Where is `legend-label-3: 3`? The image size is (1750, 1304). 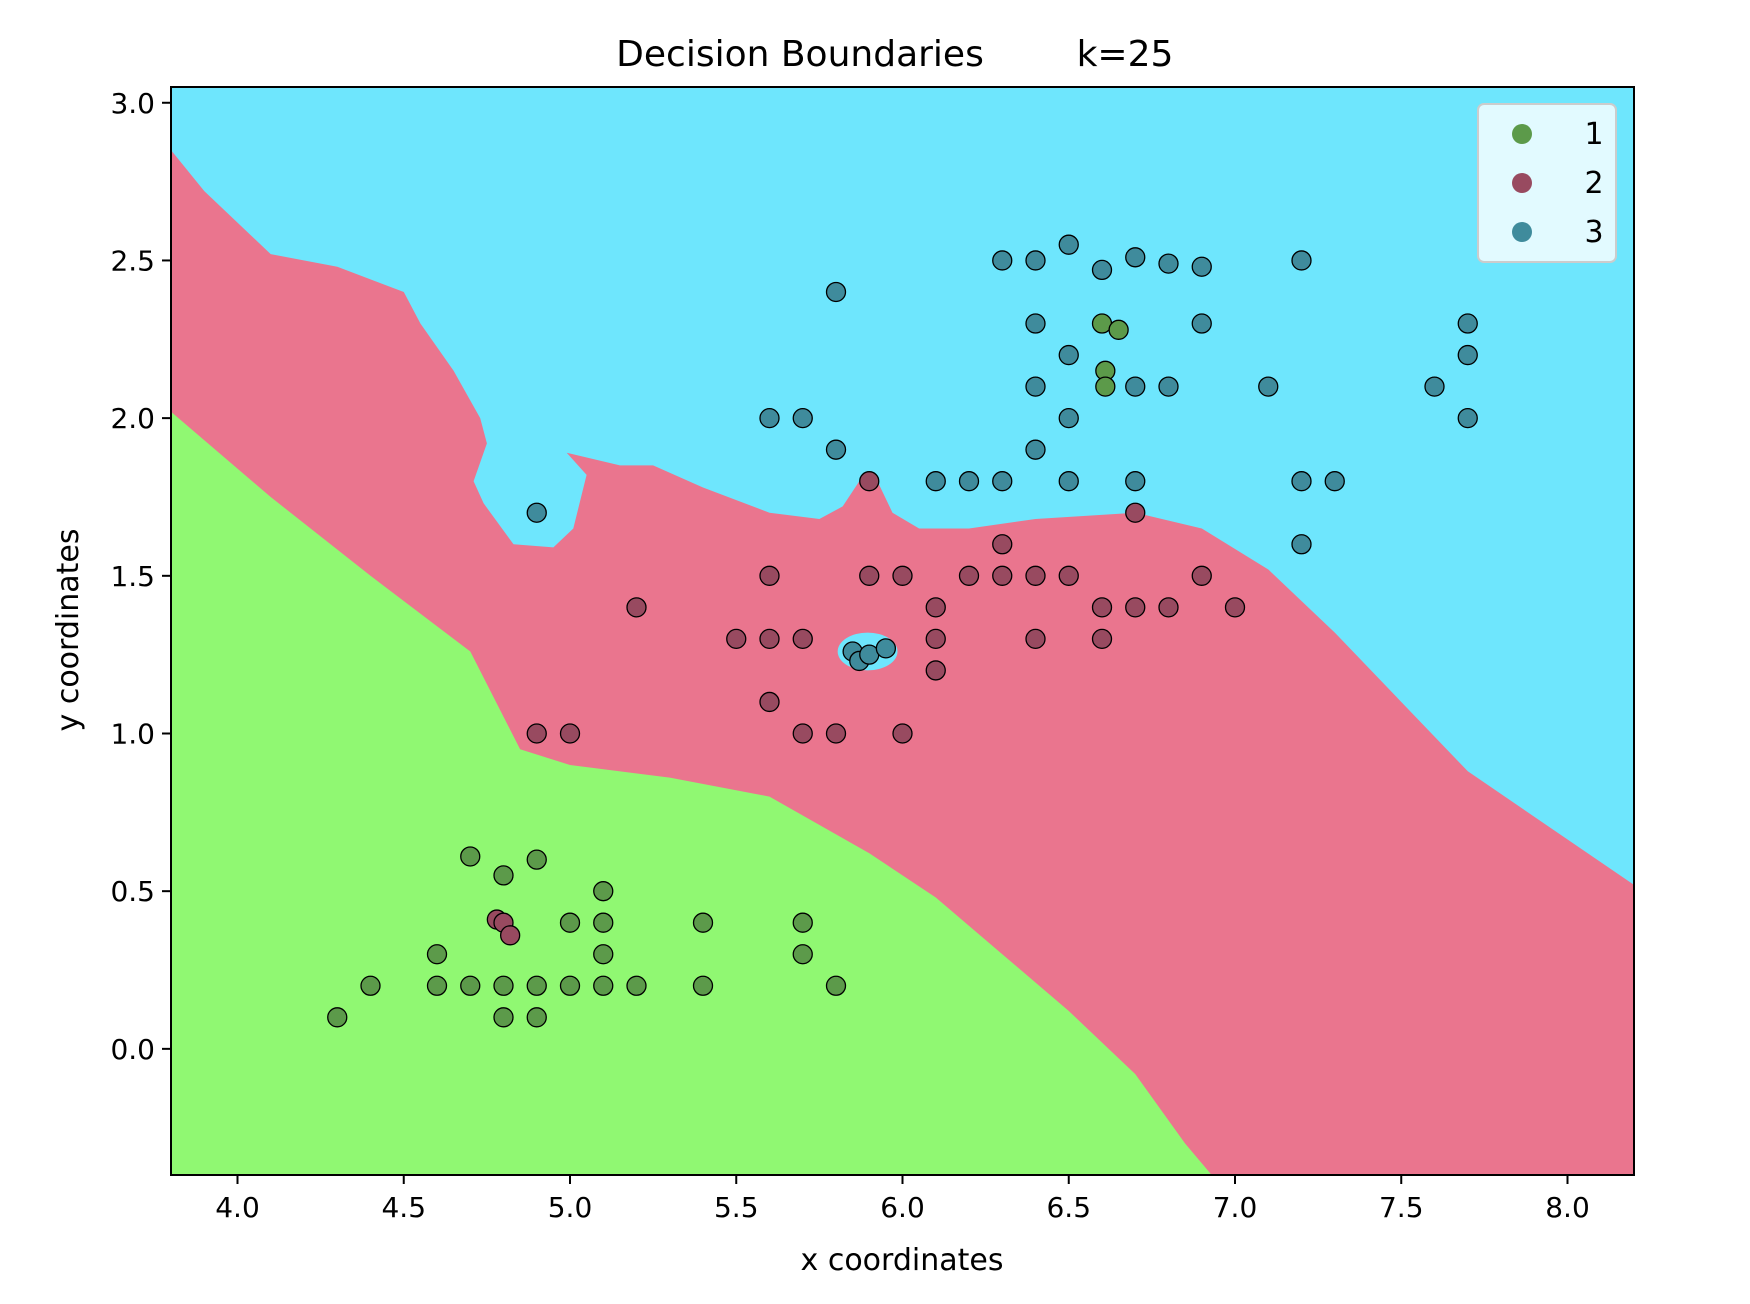 legend-label-3: 3 is located at coordinates (1593, 232).